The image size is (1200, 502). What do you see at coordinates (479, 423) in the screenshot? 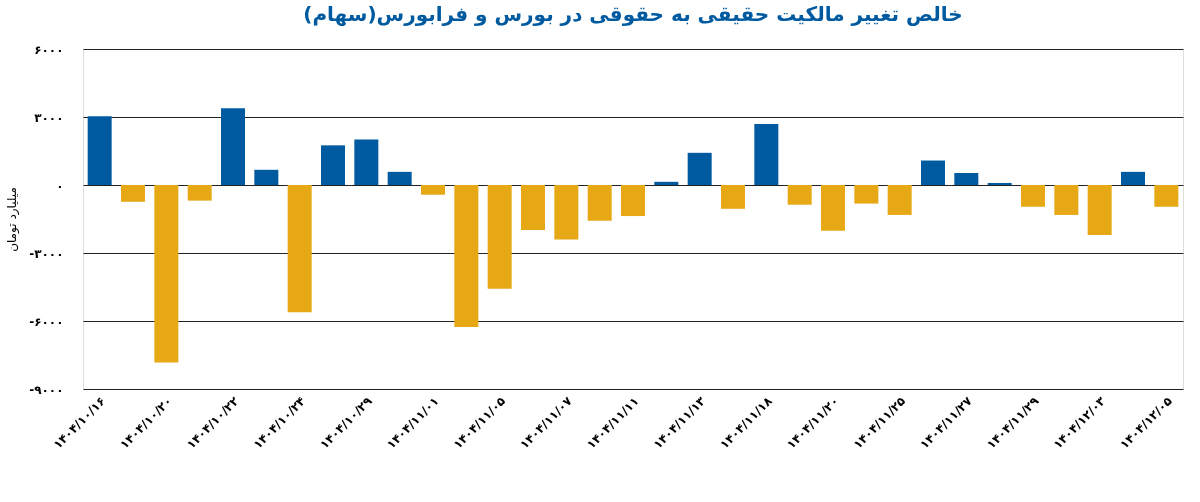
I see `x-tick-label: ۱۴۰۴/۱۱/۰۵` at bounding box center [479, 423].